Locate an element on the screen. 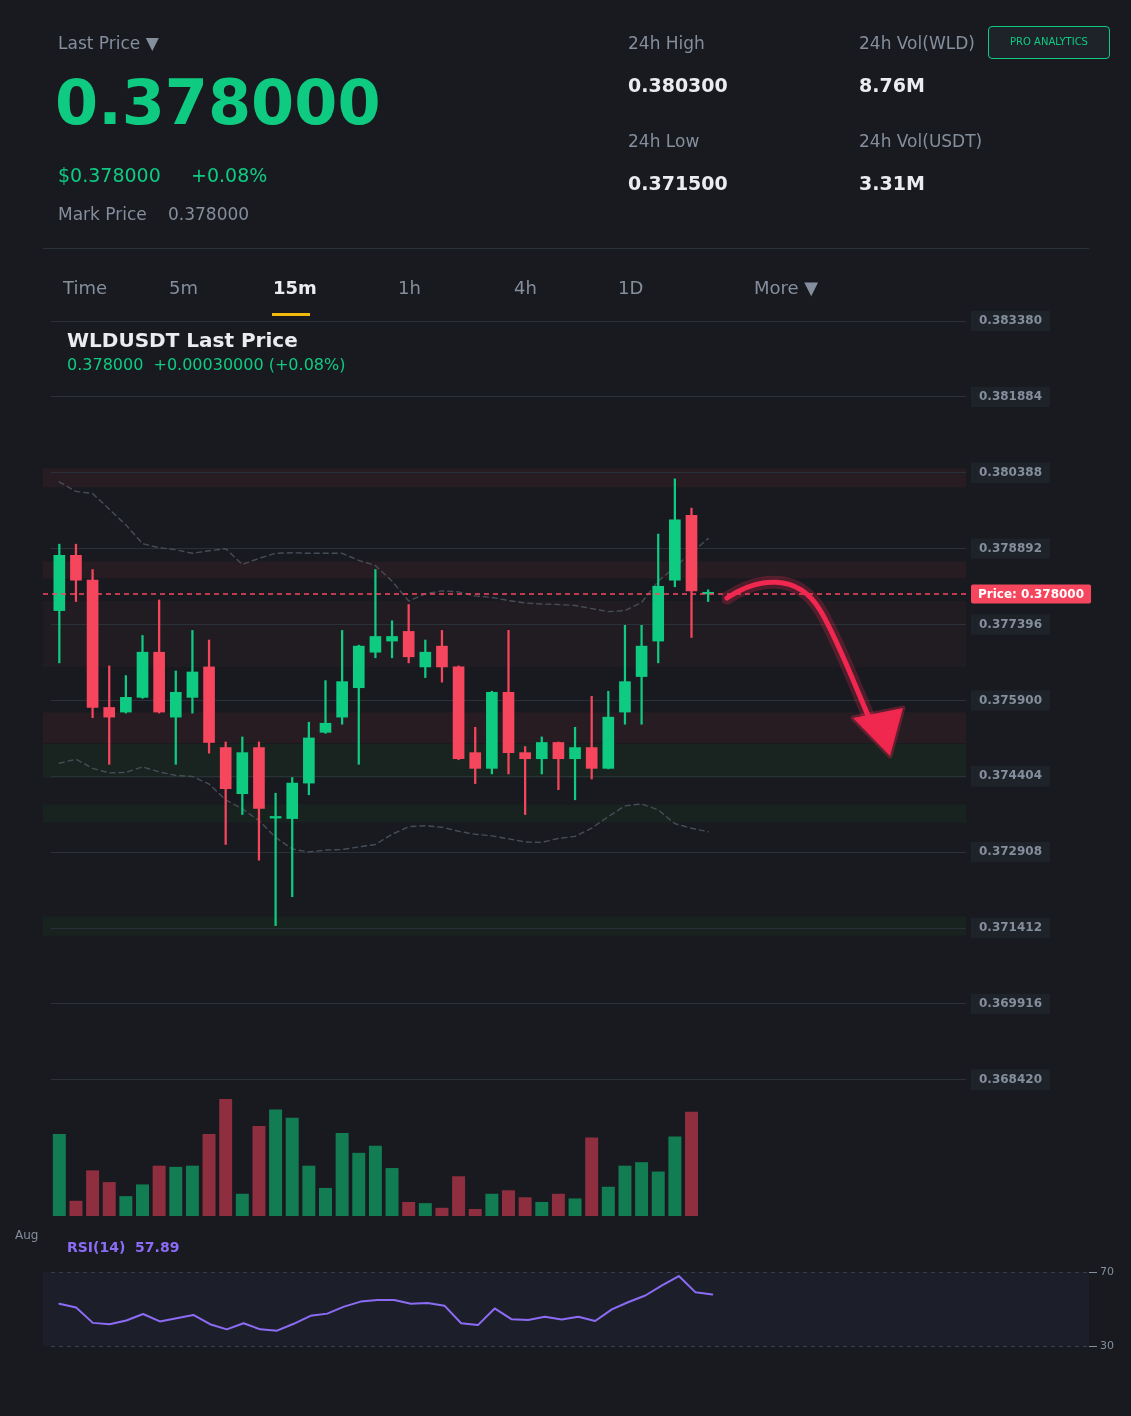 This screenshot has height=1416, width=1131. button: PRO ANALYTICS is located at coordinates (1049, 42).